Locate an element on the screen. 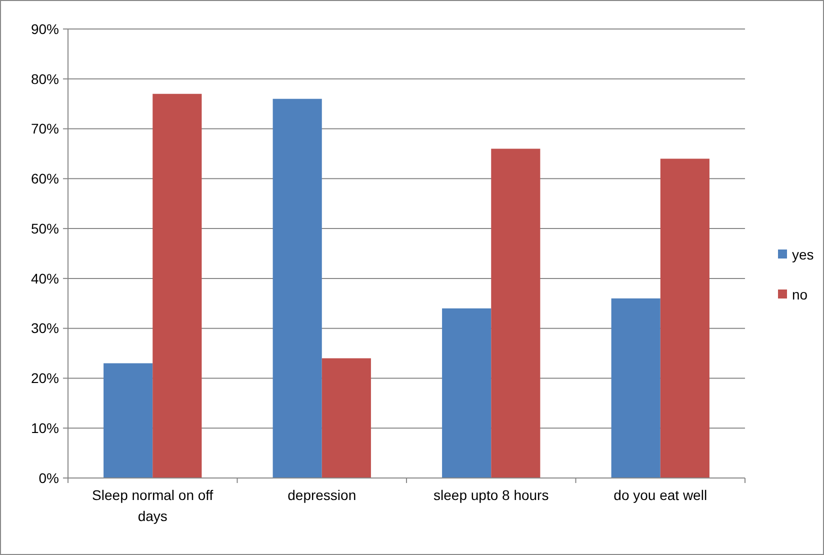 Image resolution: width=824 pixels, height=555 pixels. x-tick-label: depression is located at coordinates (322, 495).